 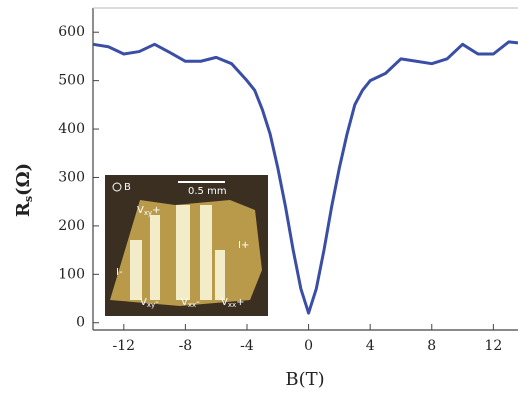 I want to click on y-tick-label: 300, so click(x=71, y=177).